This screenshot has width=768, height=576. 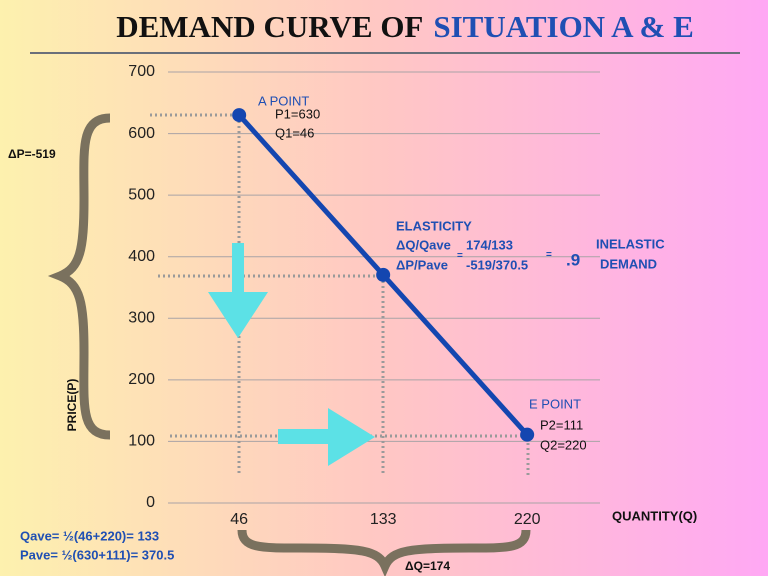 I want to click on chart-title: DEMAND CURVE OF SITUATION A & E, so click(x=405, y=26).